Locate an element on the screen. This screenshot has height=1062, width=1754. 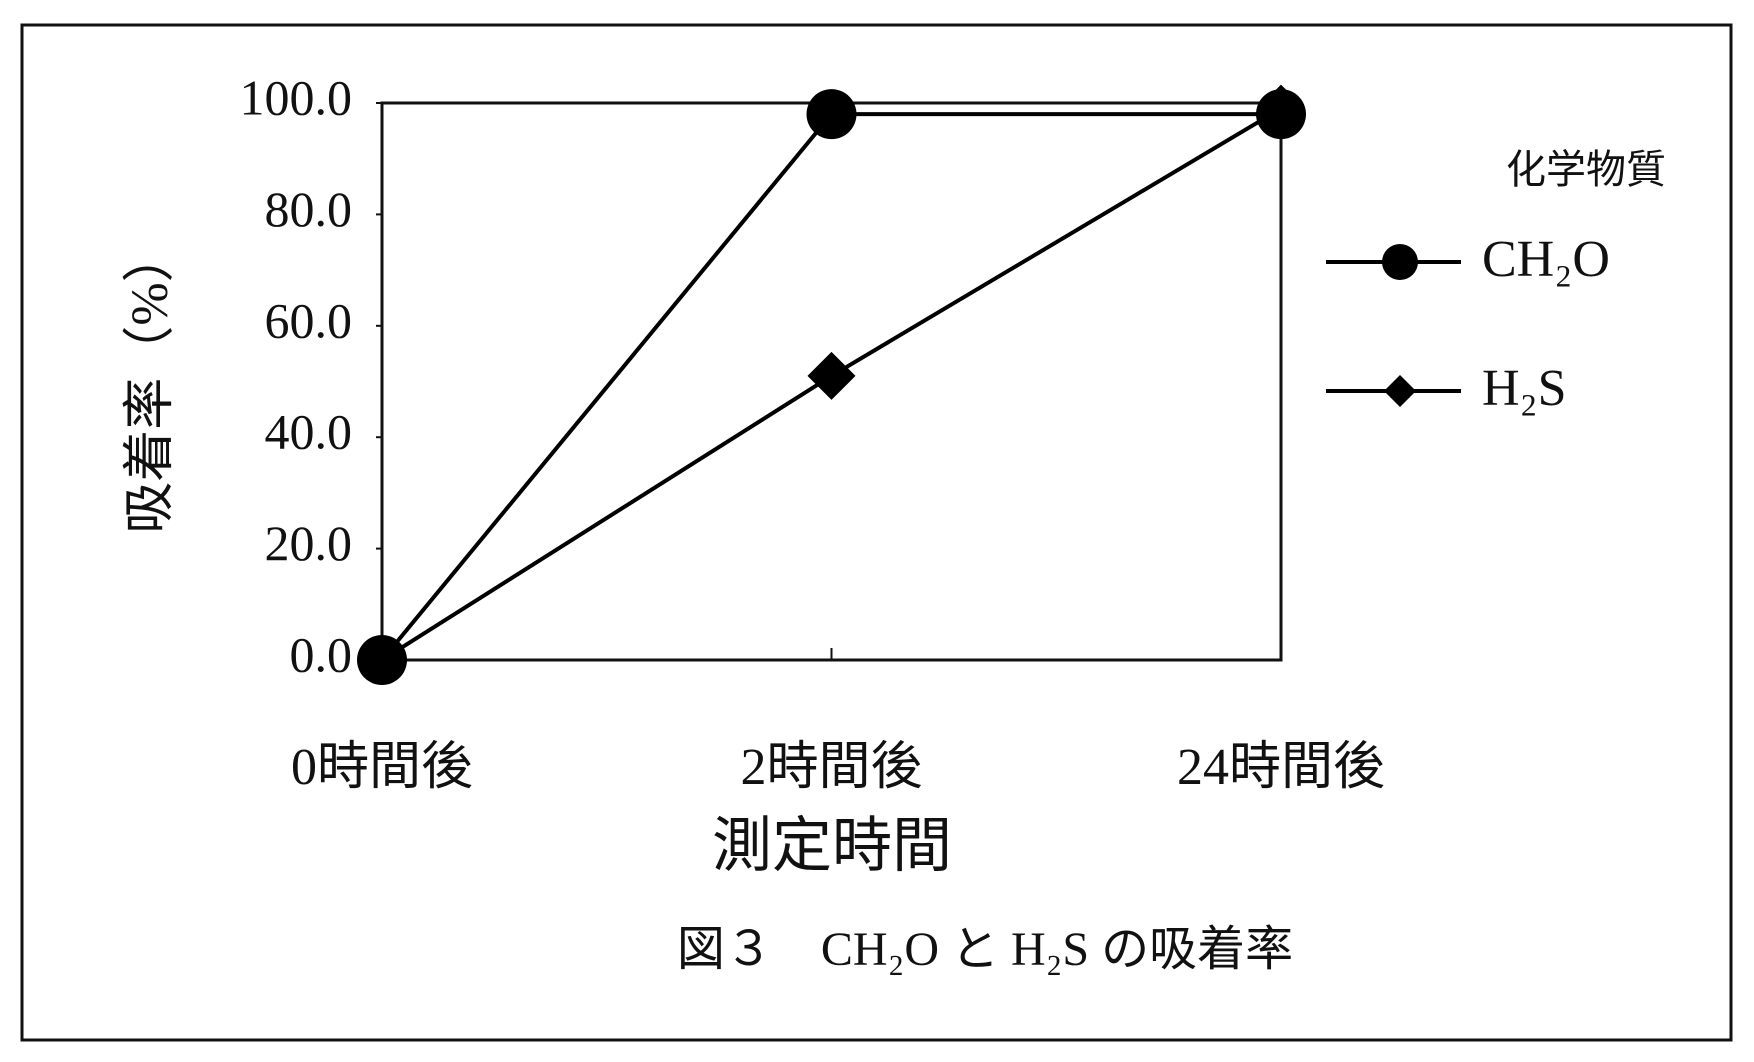
y-tick-label: 0.0 is located at coordinates (321, 654).